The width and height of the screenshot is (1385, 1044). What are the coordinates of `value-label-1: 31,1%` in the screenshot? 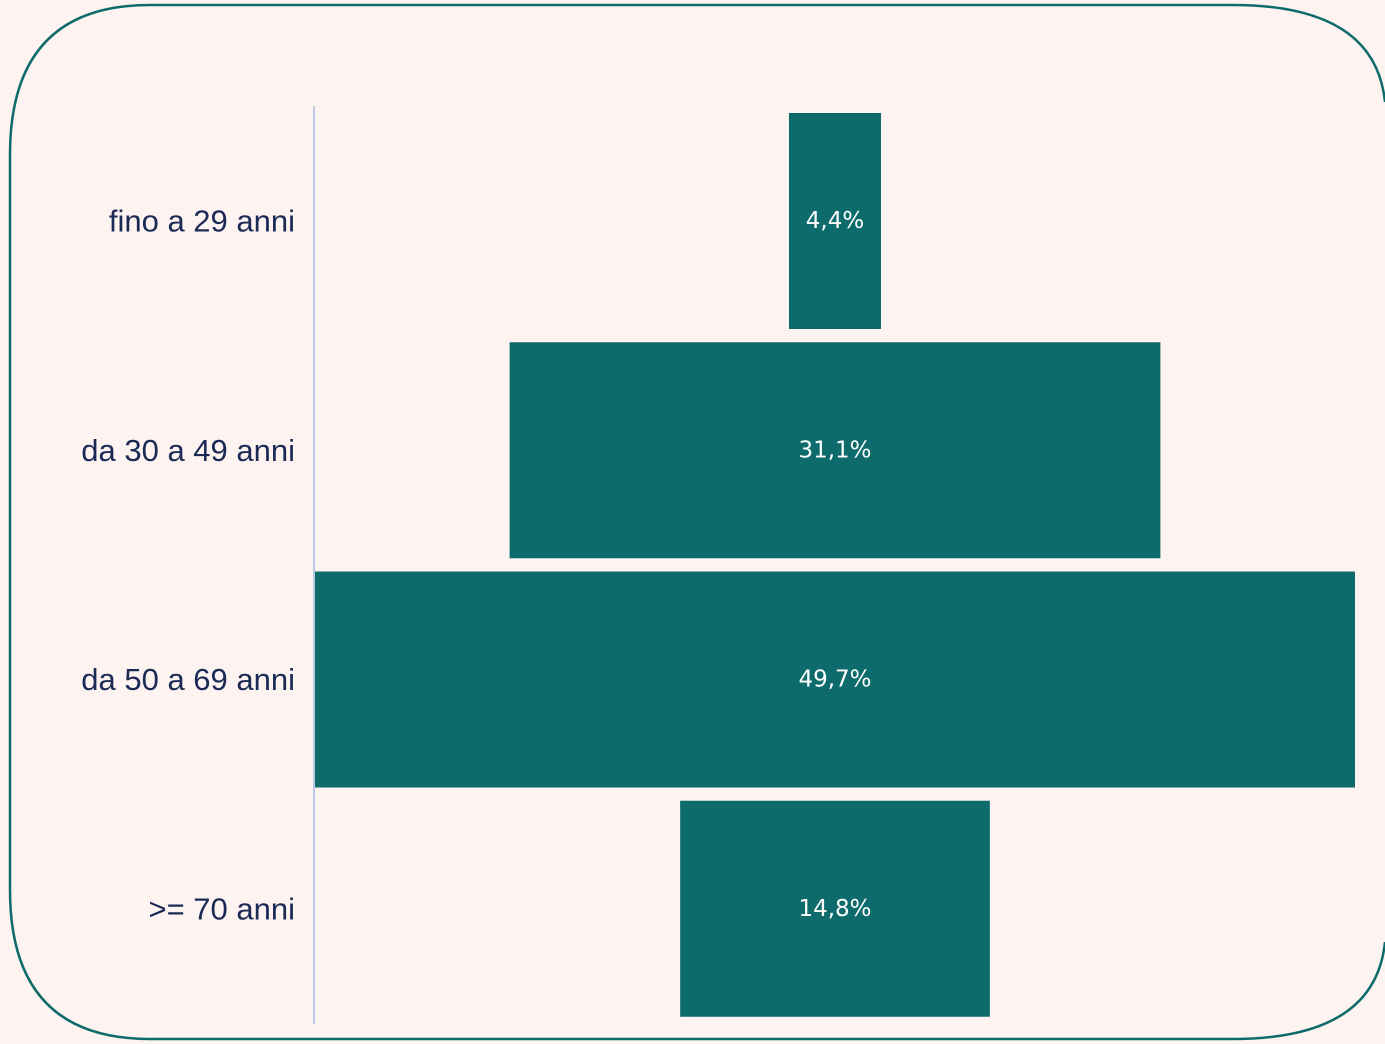 It's located at (834, 450).